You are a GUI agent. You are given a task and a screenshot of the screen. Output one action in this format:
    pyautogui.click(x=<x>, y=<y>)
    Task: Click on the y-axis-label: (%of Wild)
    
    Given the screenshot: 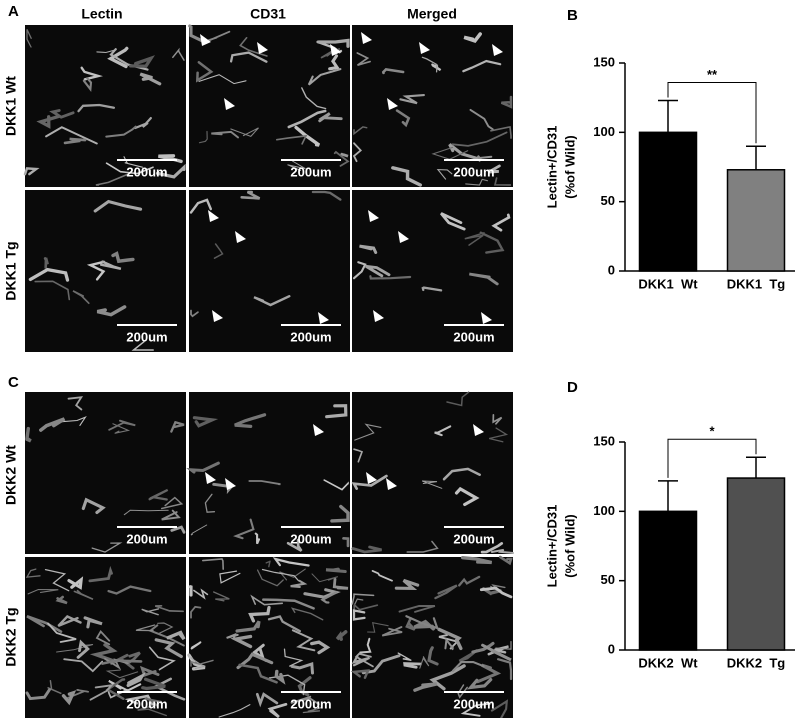 What is the action you would take?
    pyautogui.click(x=569, y=545)
    